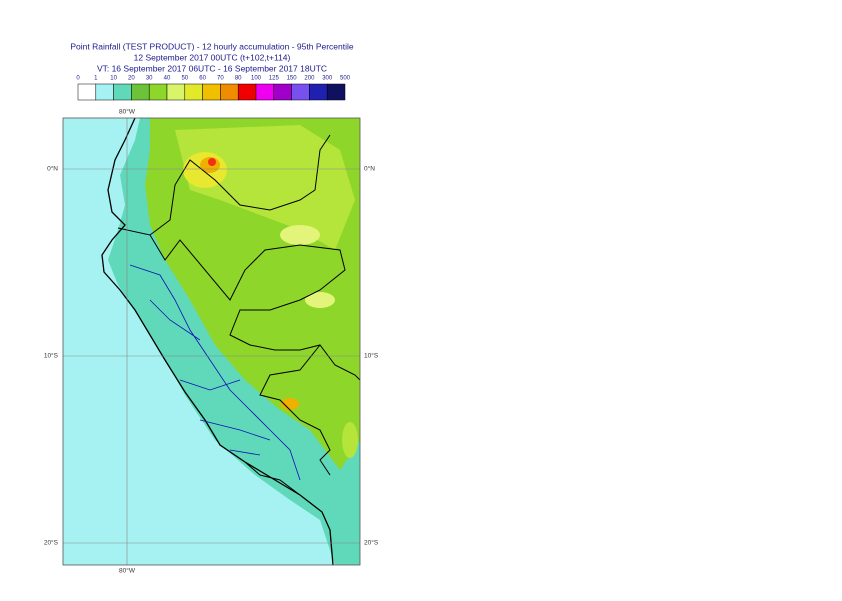 This screenshot has height=601, width=842. Describe the element at coordinates (292, 79) in the screenshot. I see `legend-label: 150` at that location.